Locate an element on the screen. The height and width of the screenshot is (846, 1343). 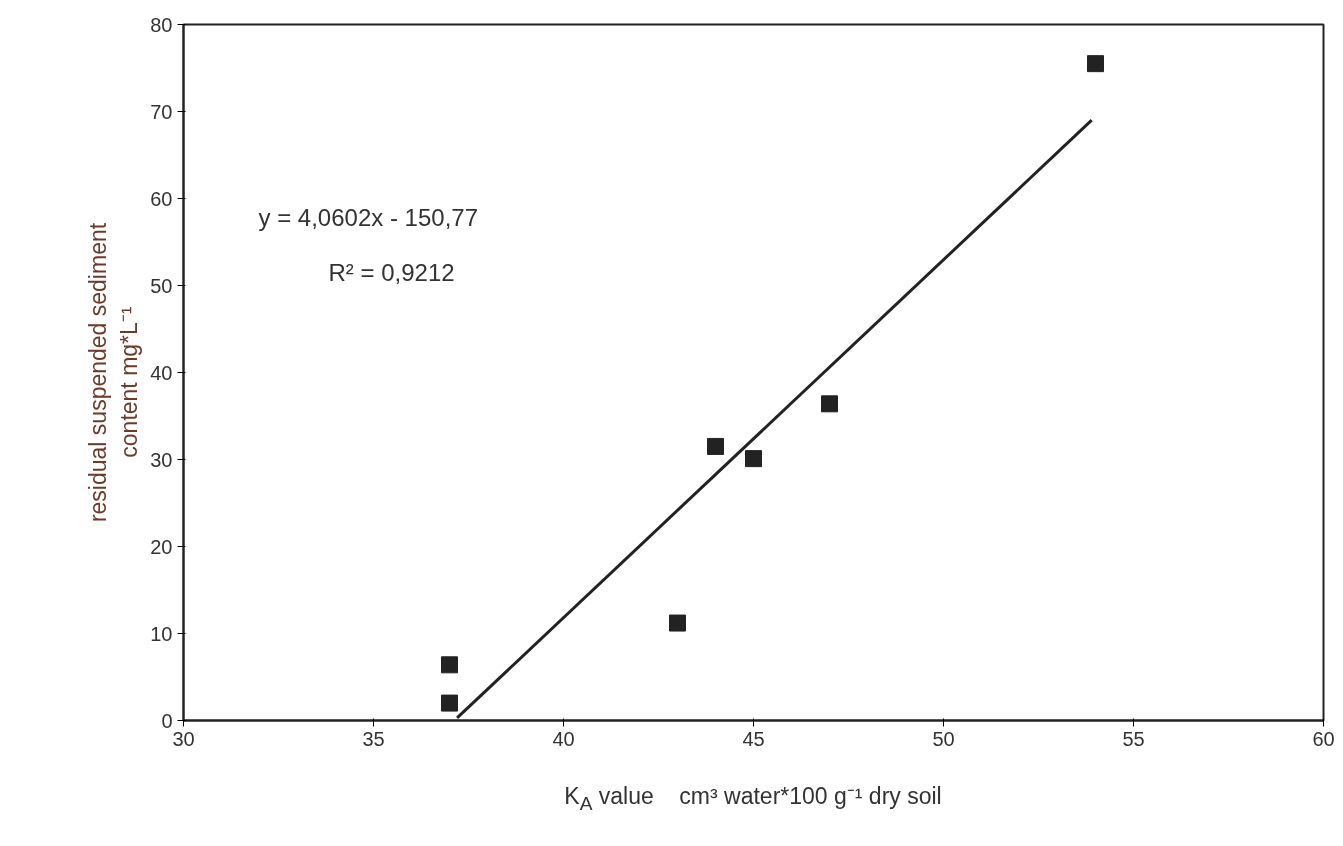
x-tick-label: 45 is located at coordinates (753, 738).